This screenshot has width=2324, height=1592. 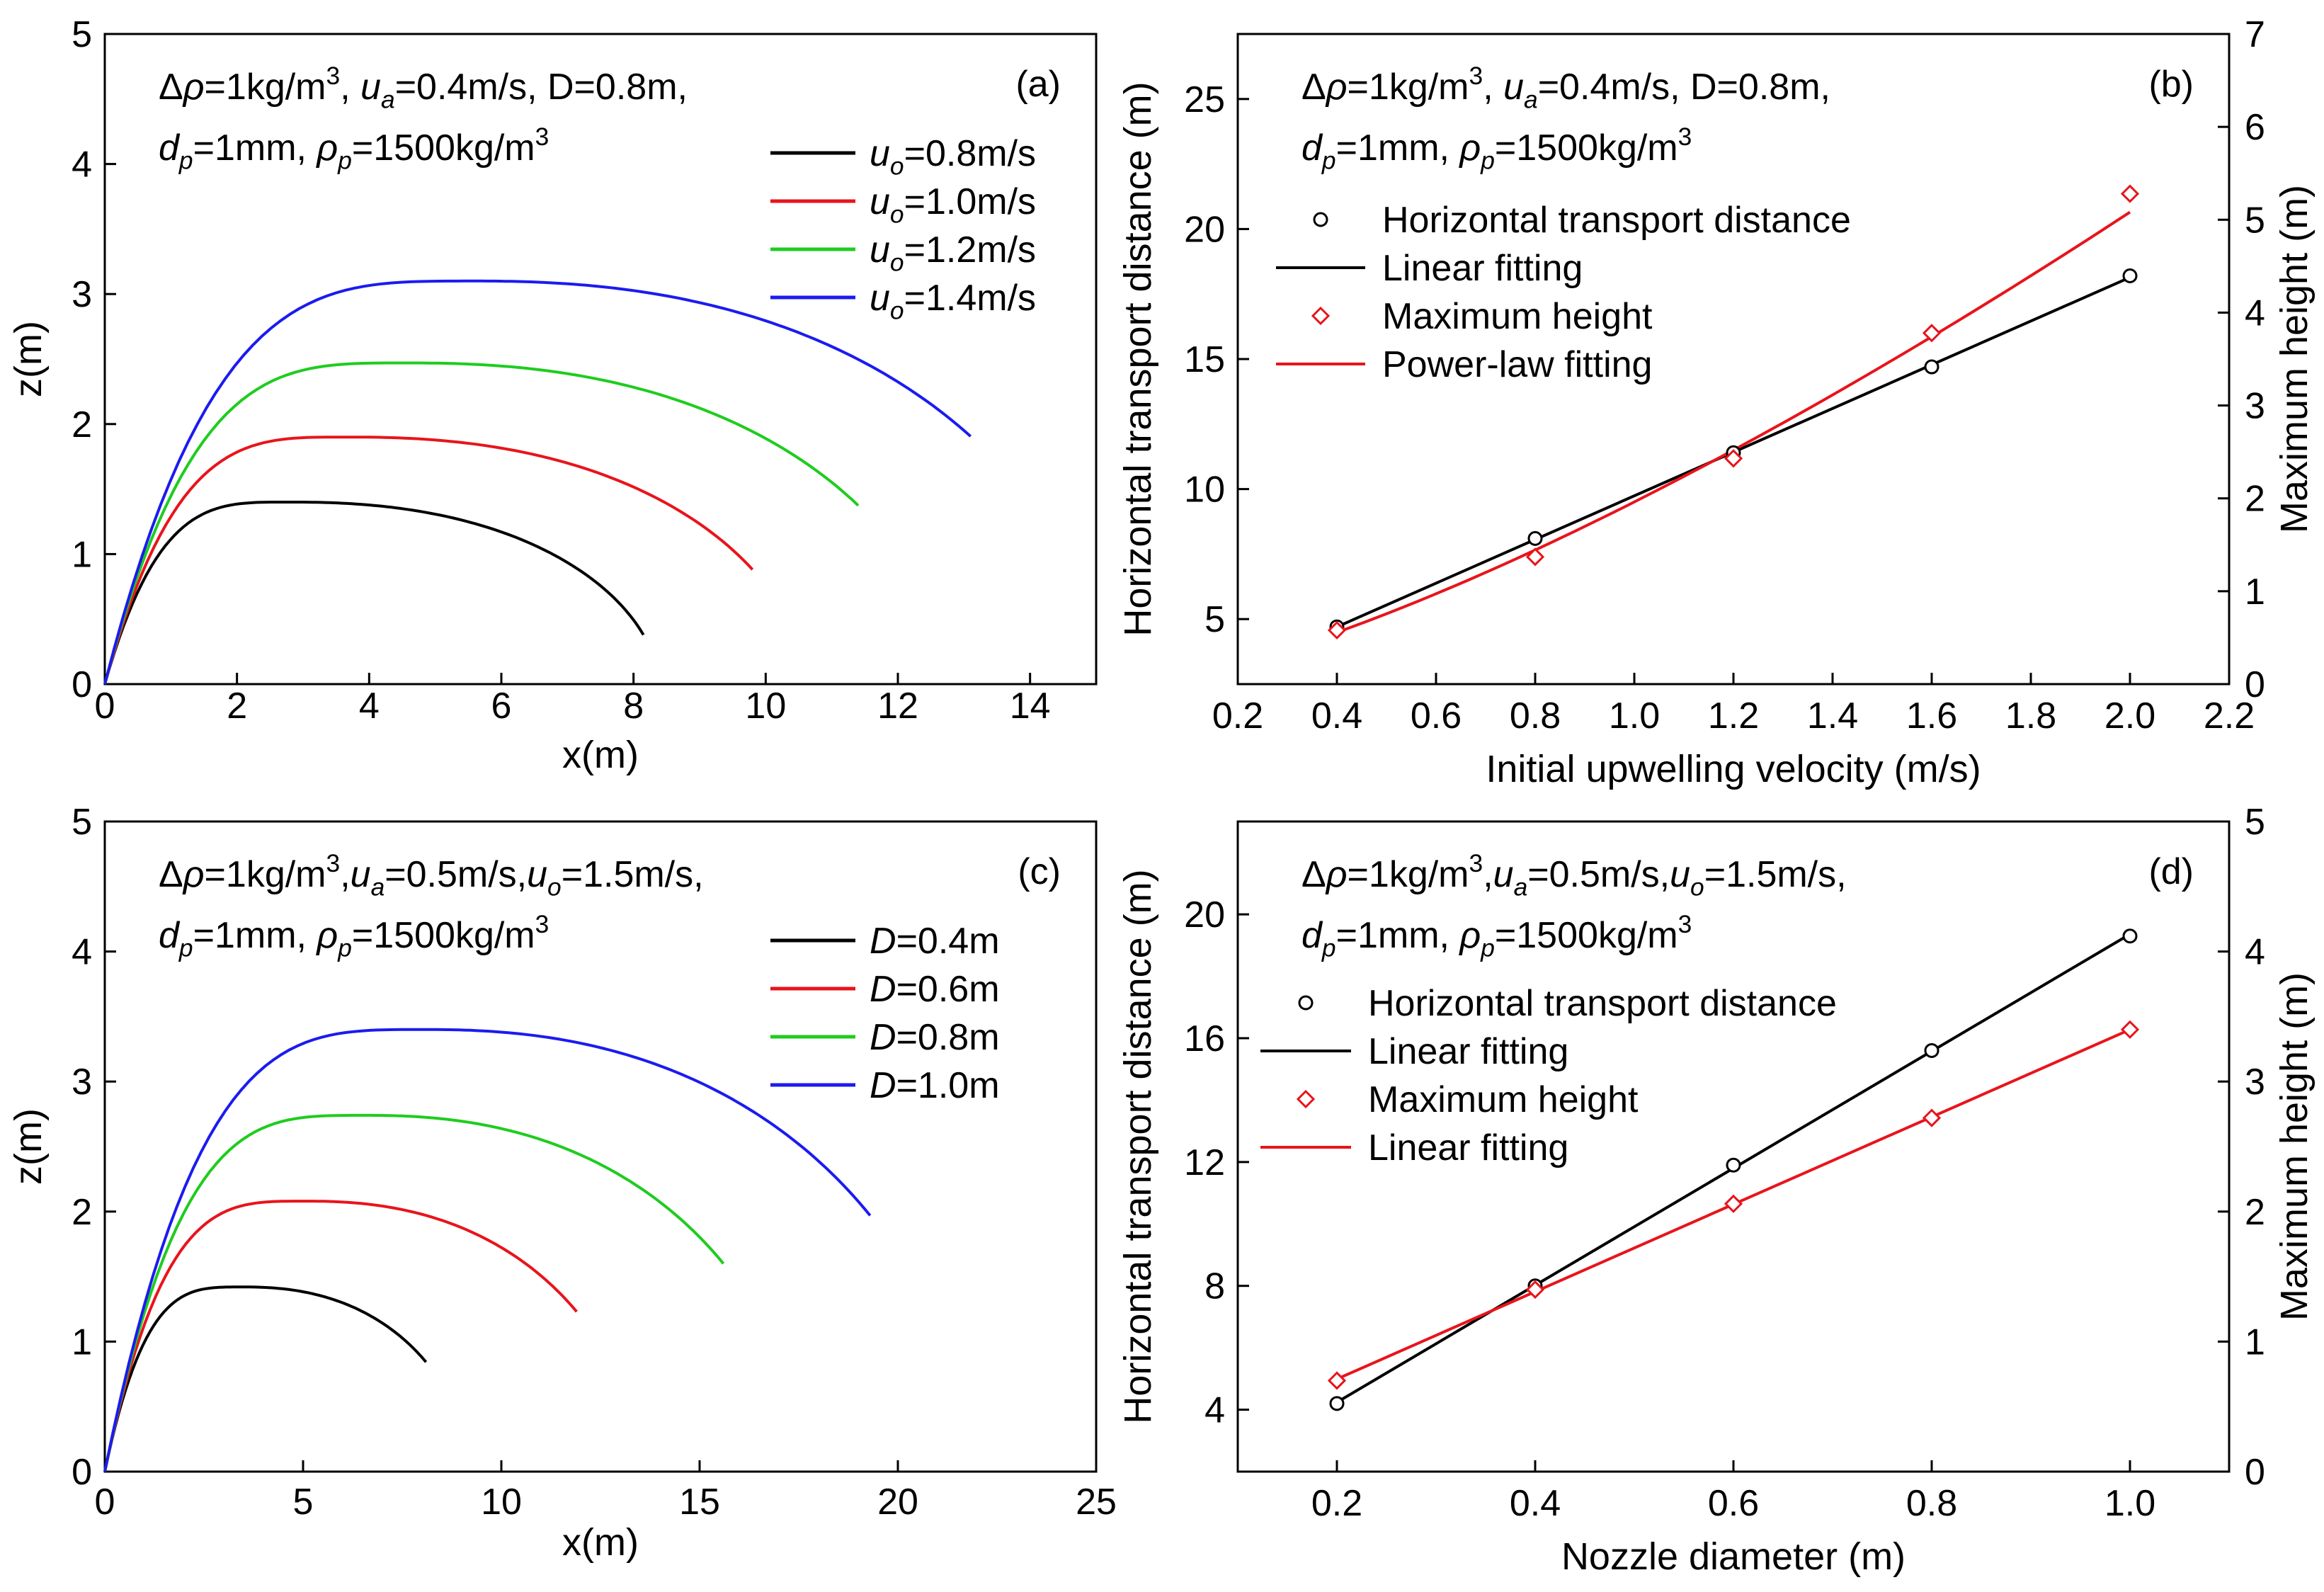 What do you see at coordinates (82, 823) in the screenshot?
I see `y-tick-label: 5` at bounding box center [82, 823].